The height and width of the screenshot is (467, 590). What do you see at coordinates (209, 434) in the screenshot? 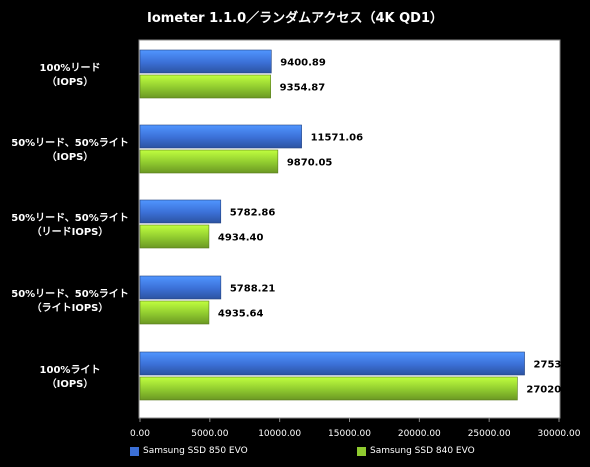
I see `x-tick-label-1: 5000.00` at bounding box center [209, 434].